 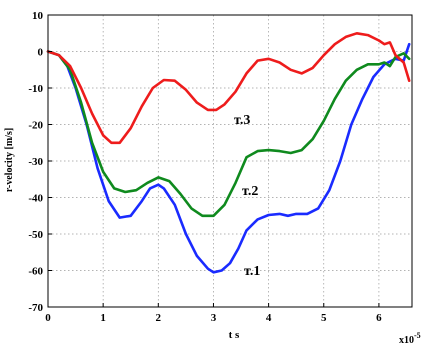 What do you see at coordinates (9, 160) in the screenshot?
I see `y-axis-label: r-velocity [m/s]` at bounding box center [9, 160].